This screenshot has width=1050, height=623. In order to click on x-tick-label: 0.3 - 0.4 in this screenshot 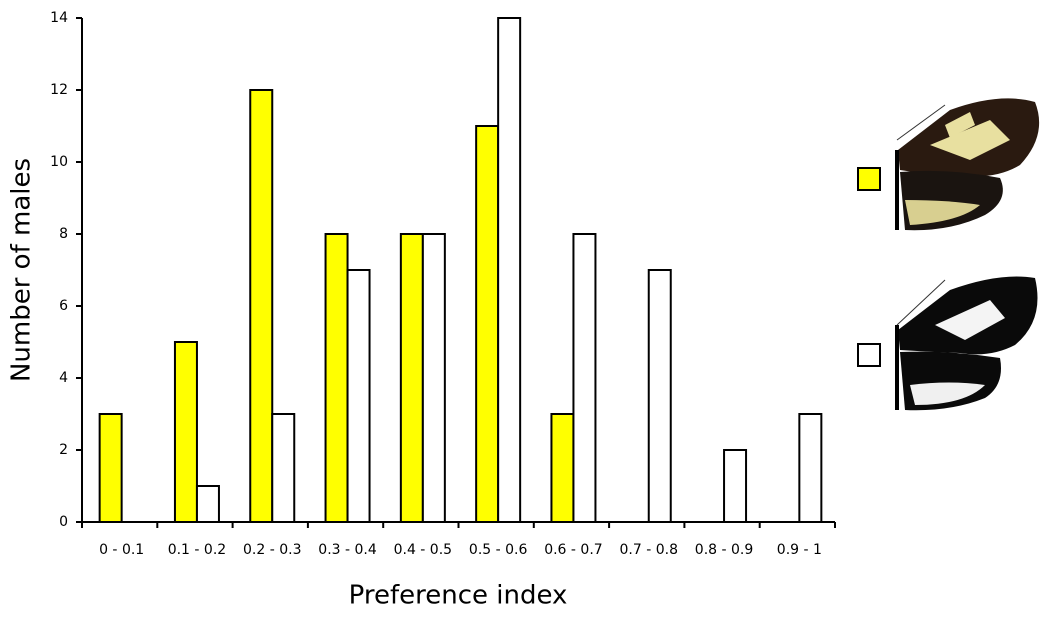, I will do `click(347, 550)`.